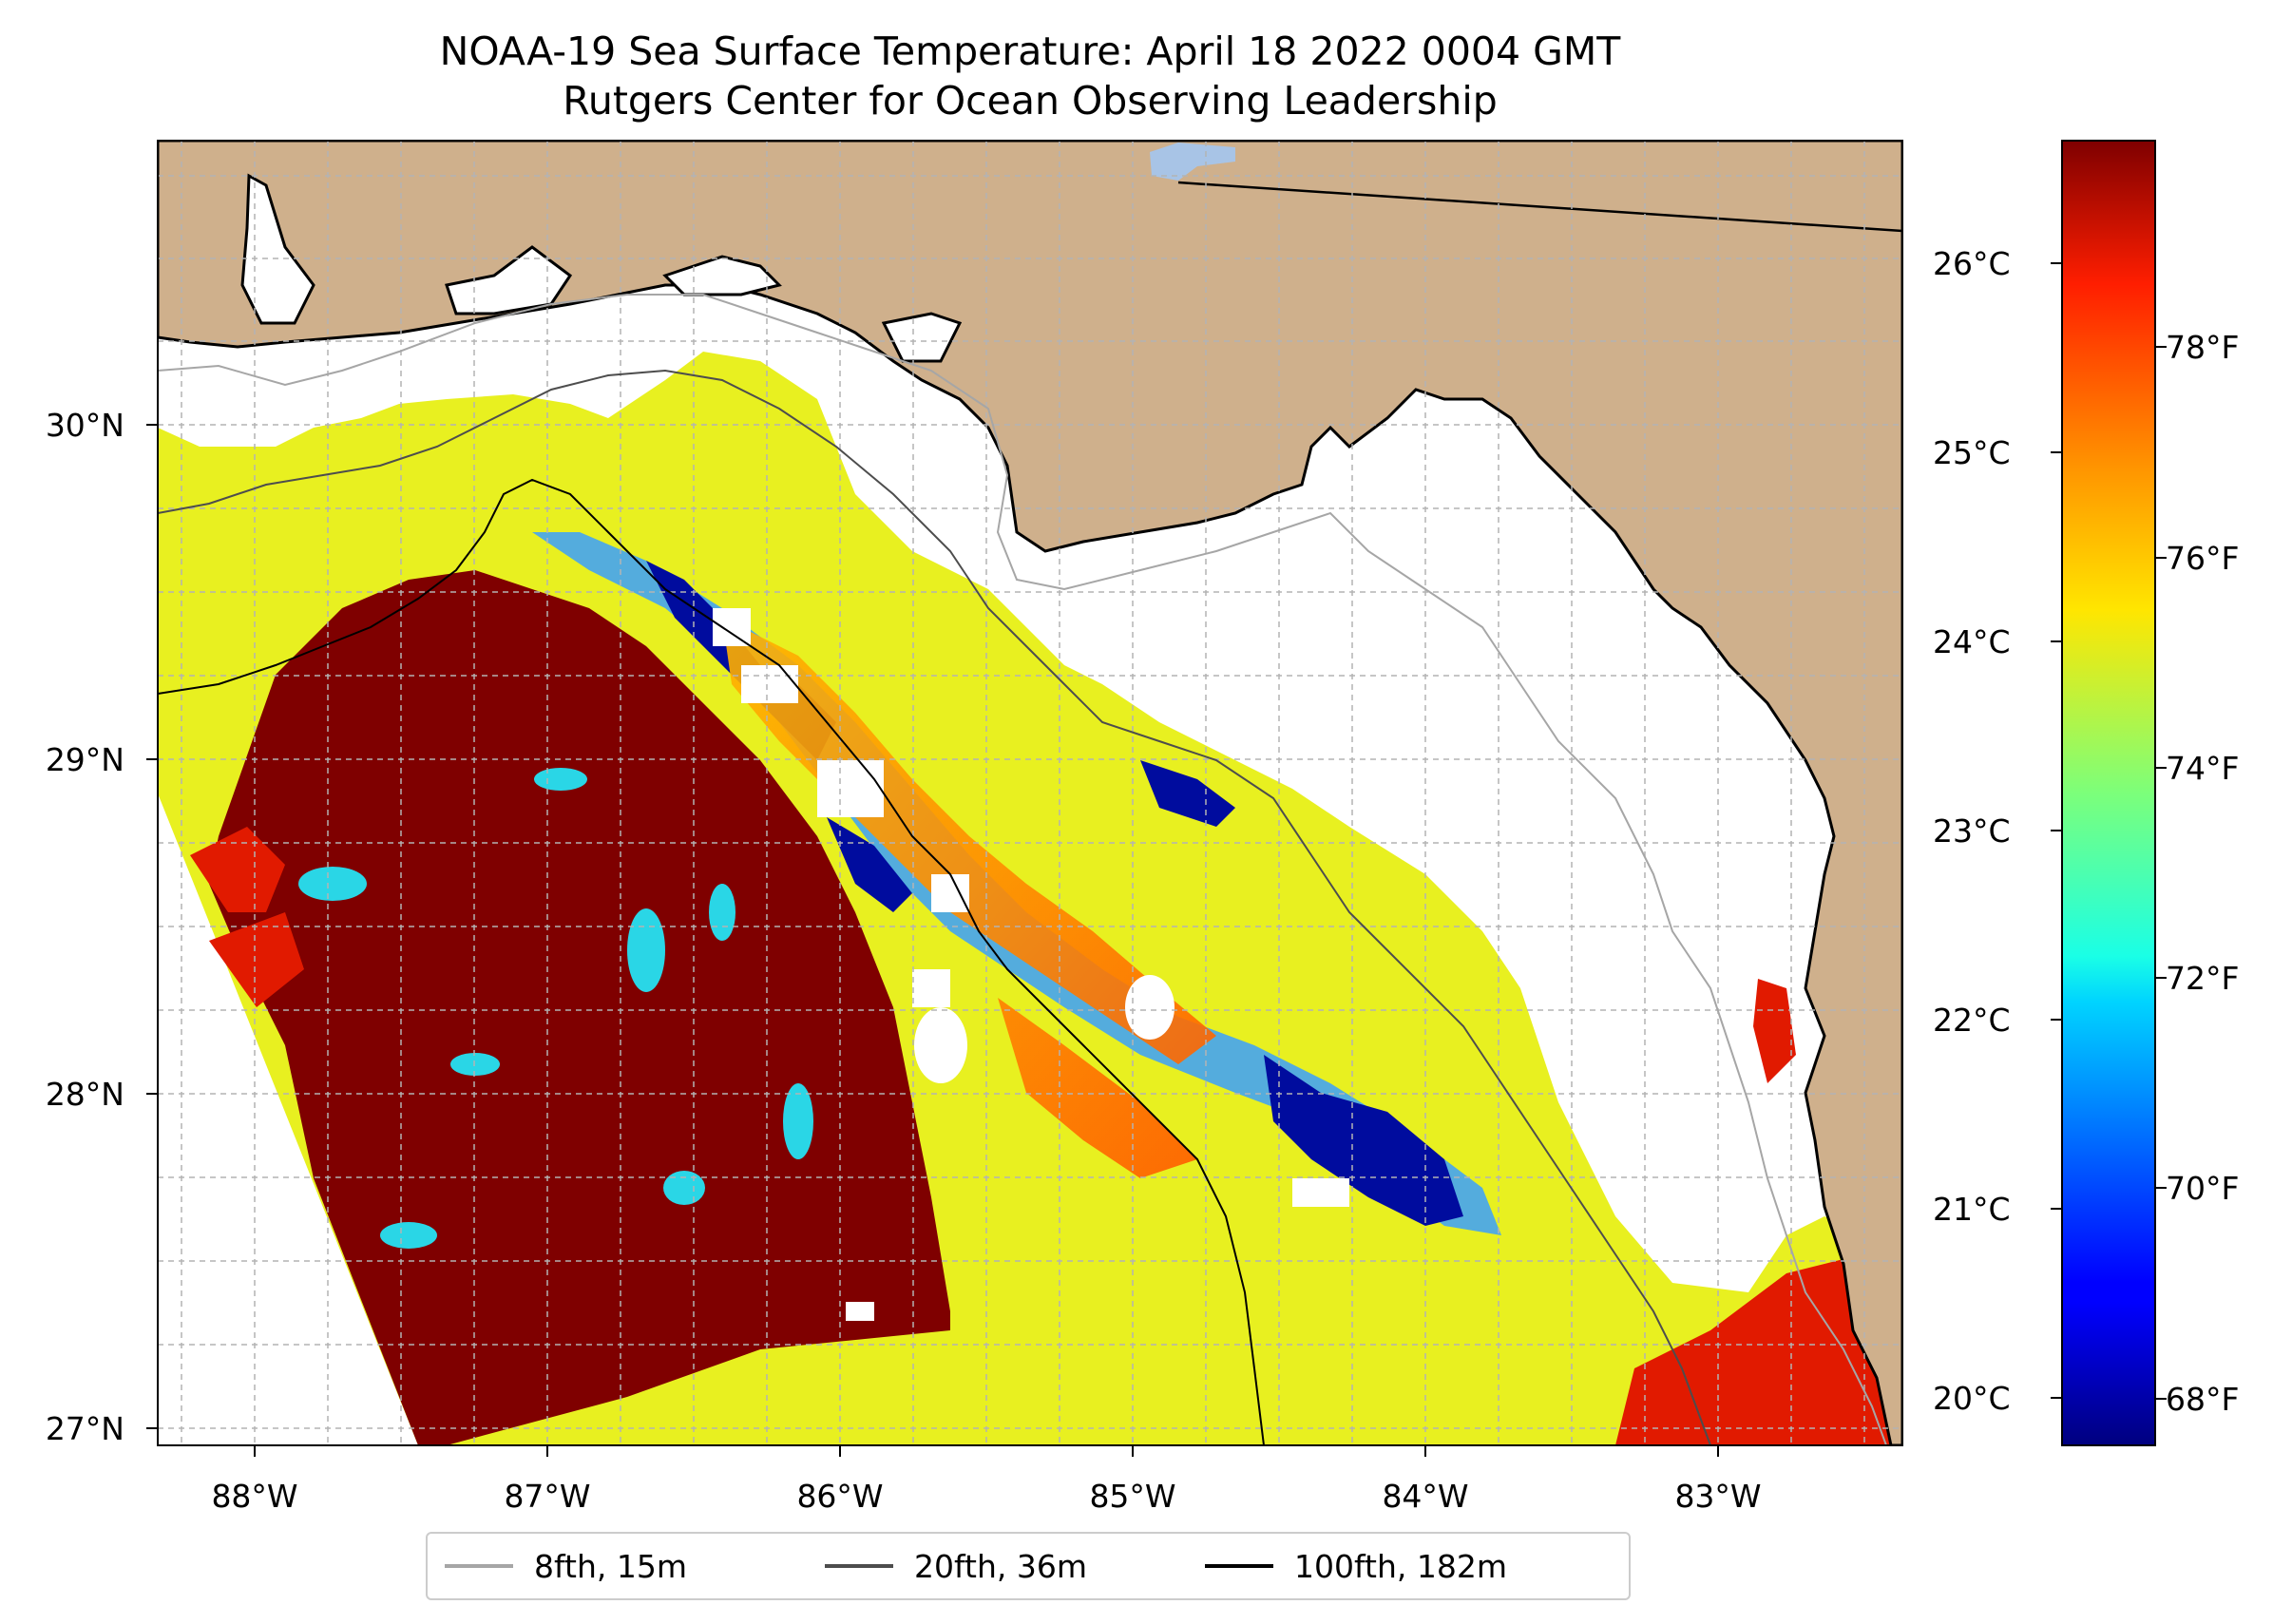  What do you see at coordinates (547, 1496) in the screenshot?
I see `lon-label-87w: 87°W` at bounding box center [547, 1496].